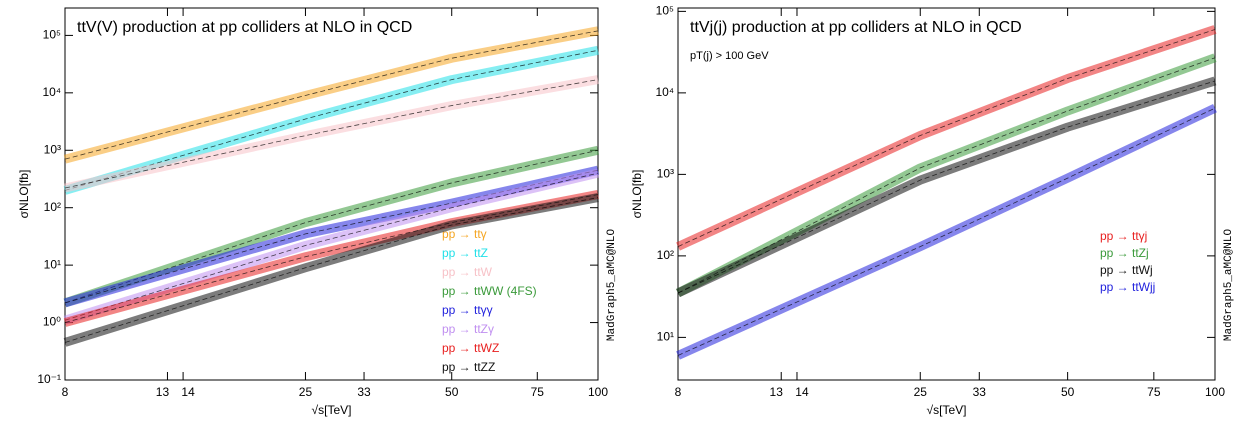 The width and height of the screenshot is (1238, 421). Describe the element at coordinates (52, 322) in the screenshot. I see `y-tick-label: 10⁰` at that location.